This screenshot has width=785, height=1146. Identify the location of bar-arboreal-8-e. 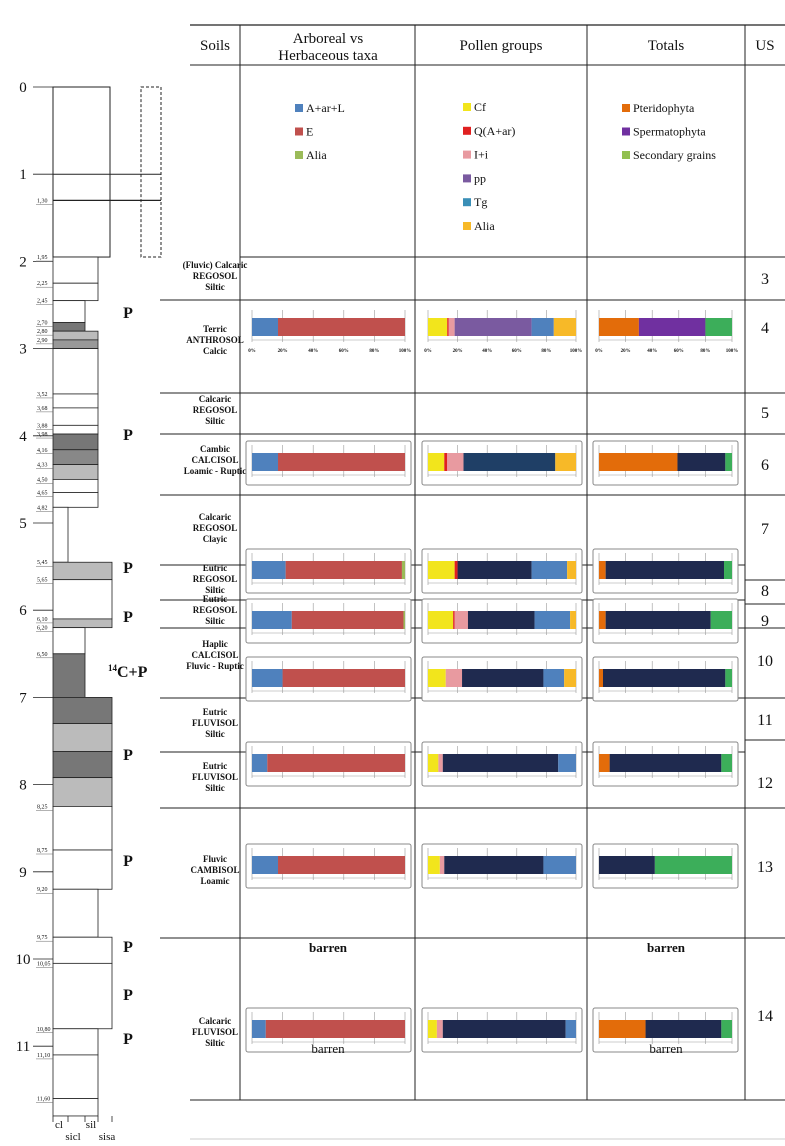
(343, 570).